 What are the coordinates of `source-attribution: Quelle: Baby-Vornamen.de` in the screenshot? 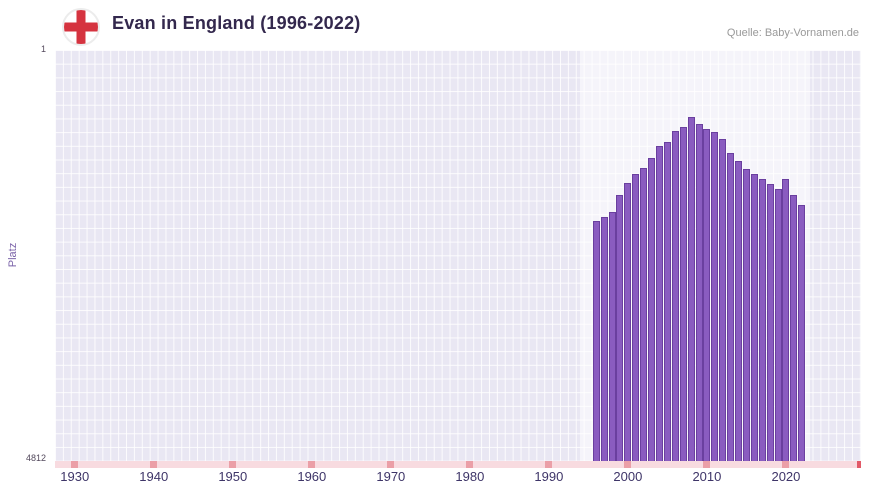 It's located at (792, 33).